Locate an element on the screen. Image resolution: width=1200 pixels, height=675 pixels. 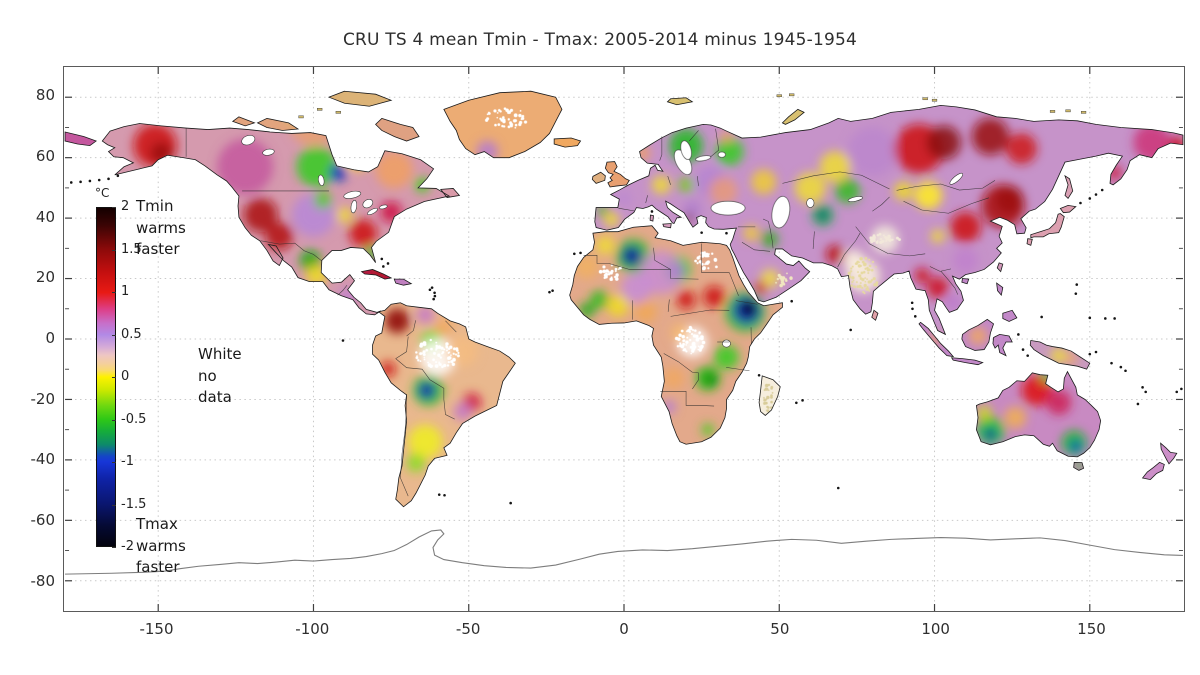
region-burma-red is located at coordinates (922, 275).